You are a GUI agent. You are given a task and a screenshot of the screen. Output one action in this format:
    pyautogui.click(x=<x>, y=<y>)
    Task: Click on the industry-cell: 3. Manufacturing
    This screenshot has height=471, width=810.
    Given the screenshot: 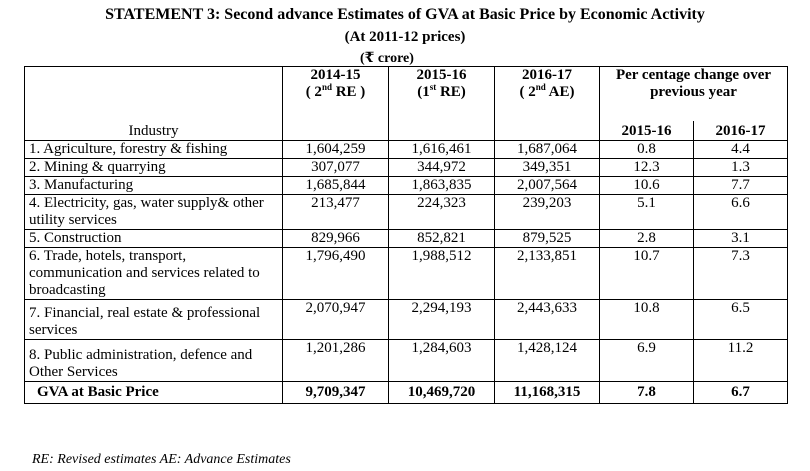 What is the action you would take?
    pyautogui.click(x=153, y=185)
    